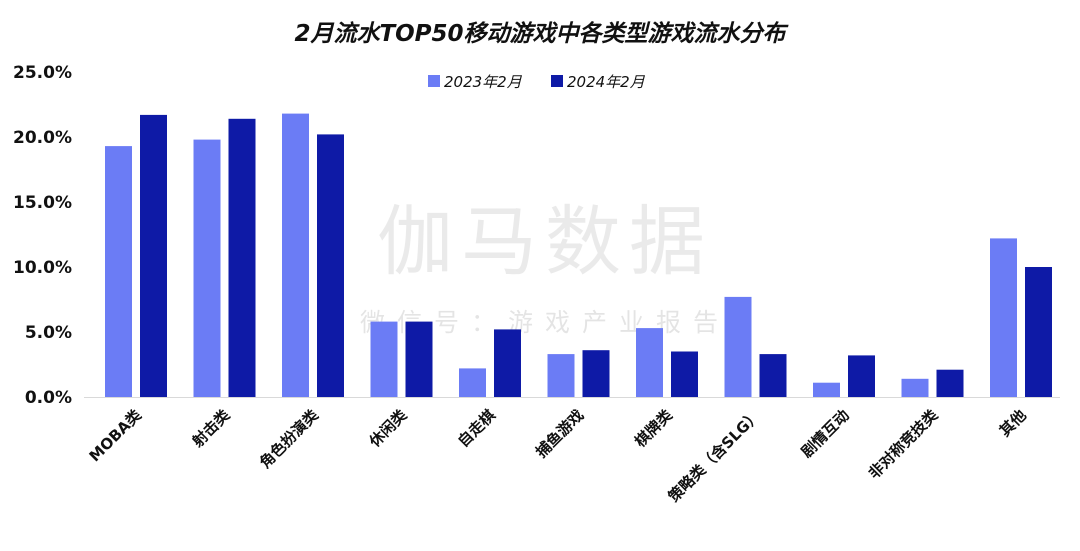 This screenshot has height=551, width=1080. I want to click on y-tick-label: 25.0%, so click(42, 73).